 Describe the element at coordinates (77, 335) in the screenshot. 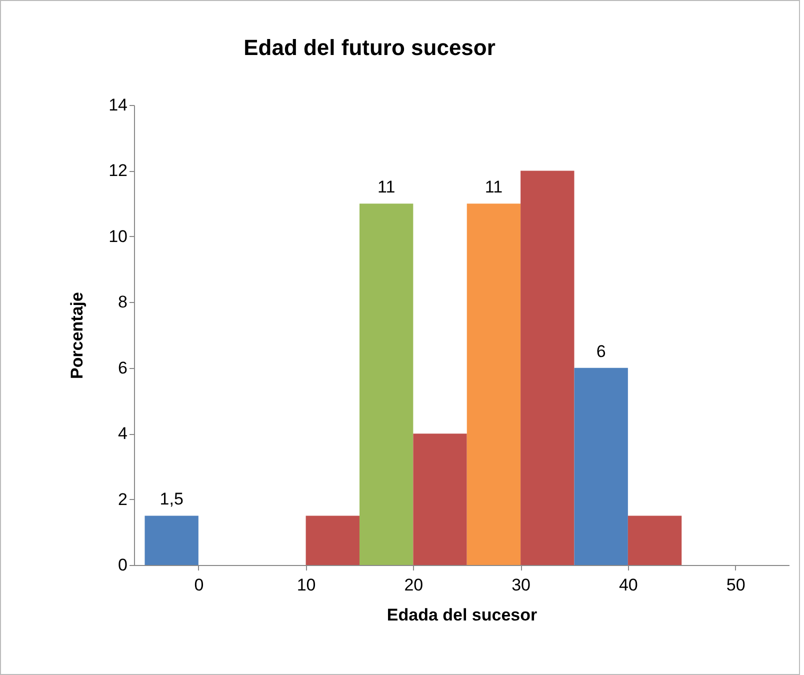

I see `y-axis-title: Porcentaje` at that location.